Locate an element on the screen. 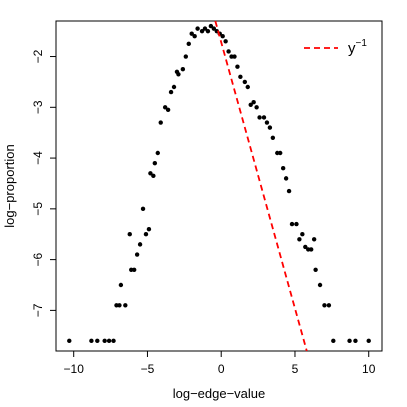 This screenshot has height=407, width=407. x-axis: −10 −5 0 5 10 is located at coordinates (220, 363).